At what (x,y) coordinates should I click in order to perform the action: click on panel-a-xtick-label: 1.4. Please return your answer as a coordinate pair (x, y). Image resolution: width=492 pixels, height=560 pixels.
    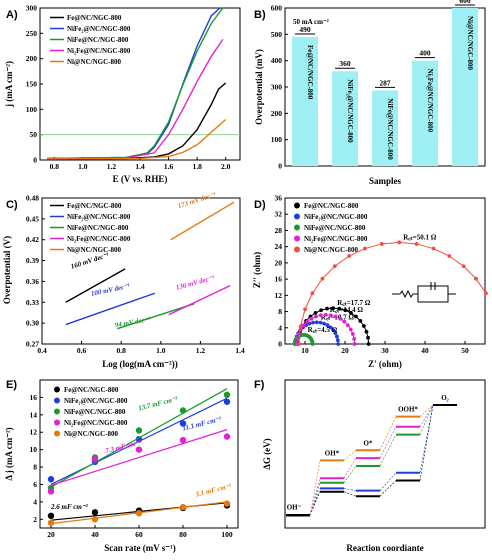
    Looking at the image, I should click on (140, 166).